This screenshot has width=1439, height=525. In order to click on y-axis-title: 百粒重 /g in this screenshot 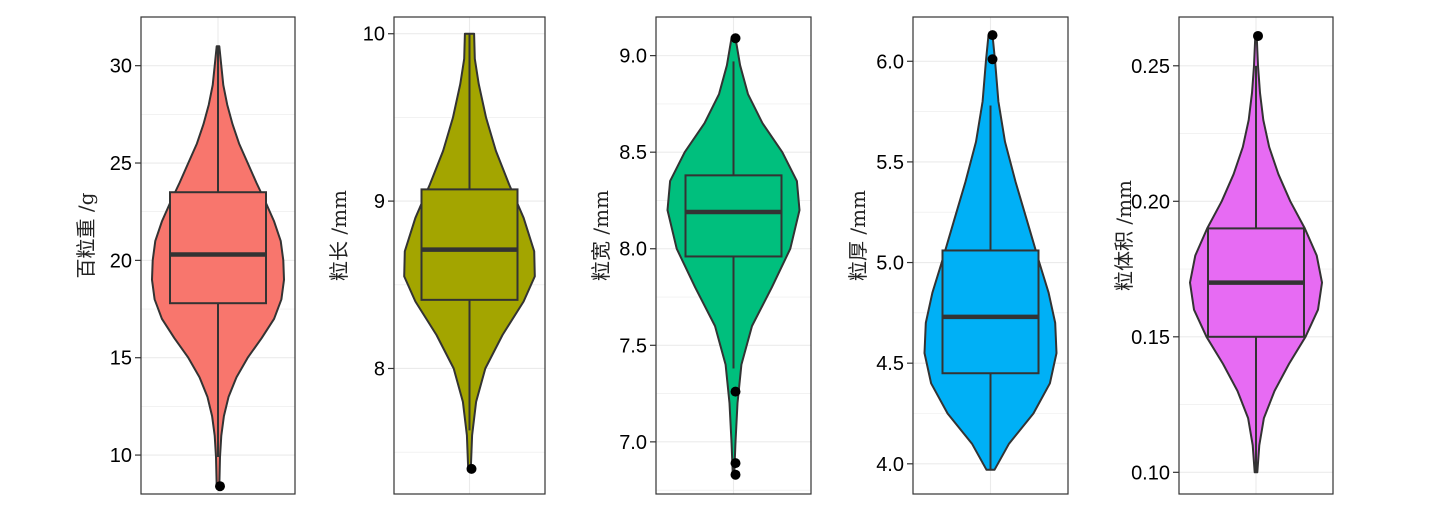, I will do `click(86, 235)`.